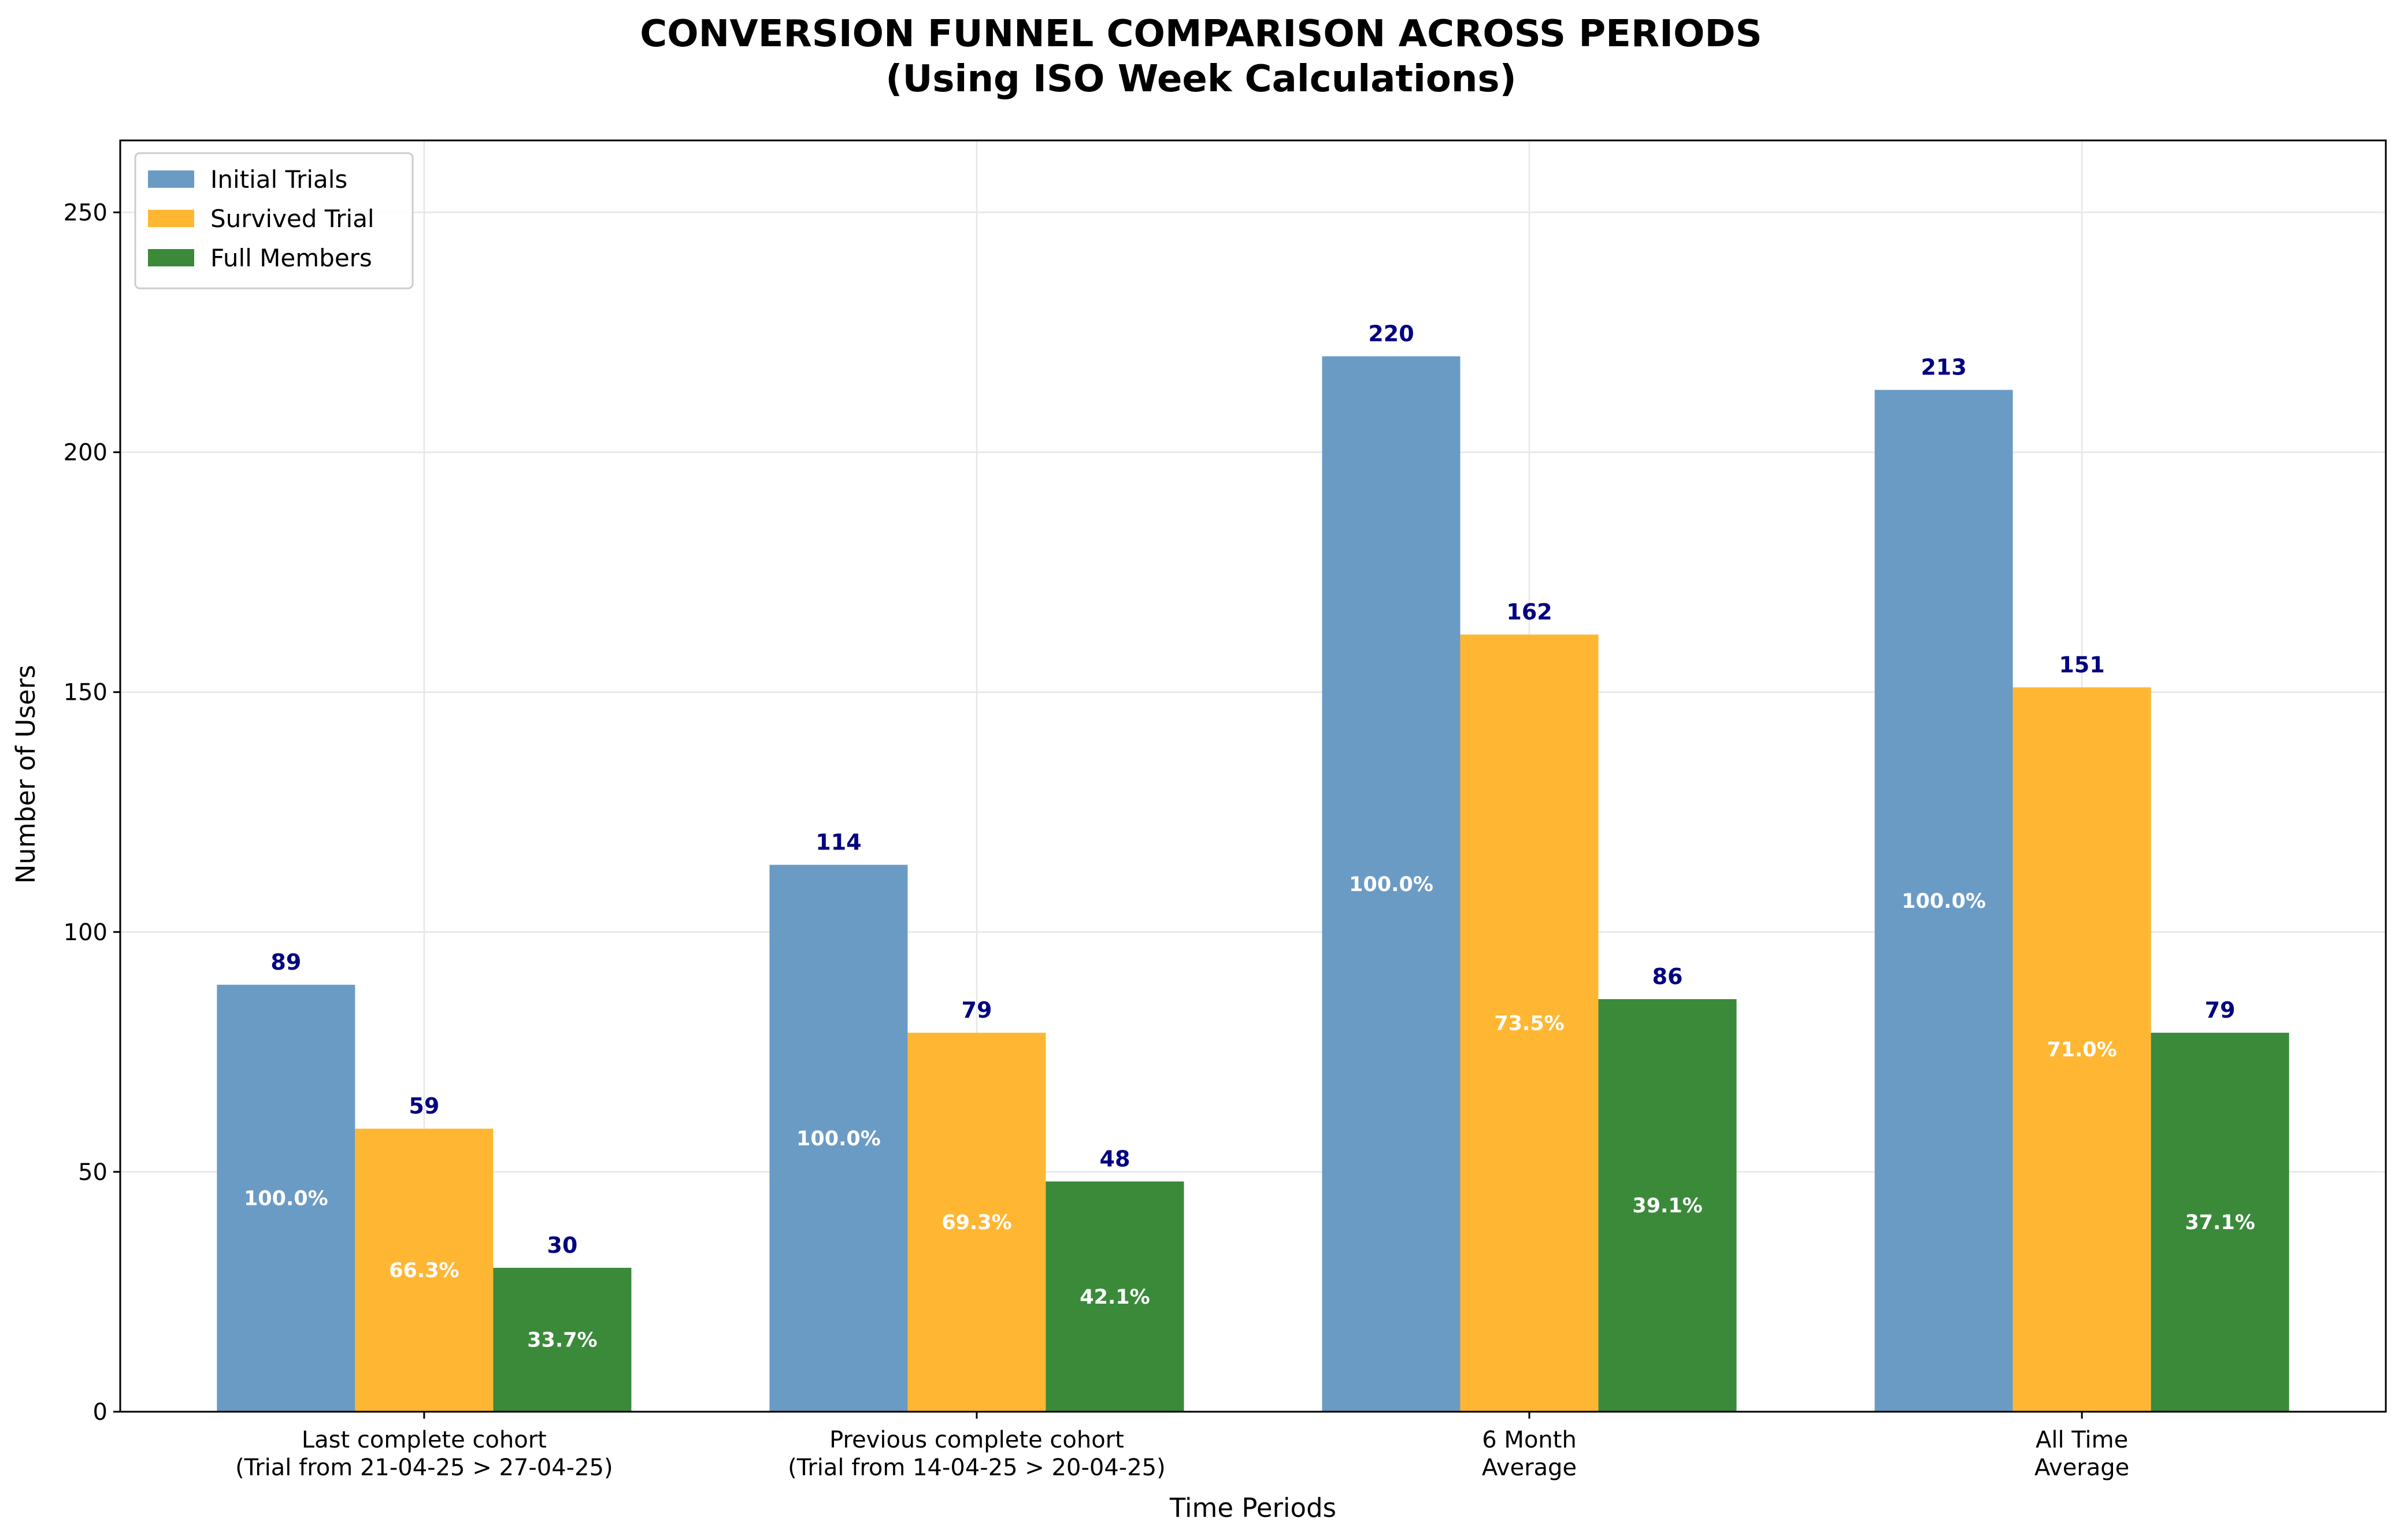  Describe the element at coordinates (1201, 79) in the screenshot. I see `chart-title-line2: (Using ISO Week Calculations)` at that location.